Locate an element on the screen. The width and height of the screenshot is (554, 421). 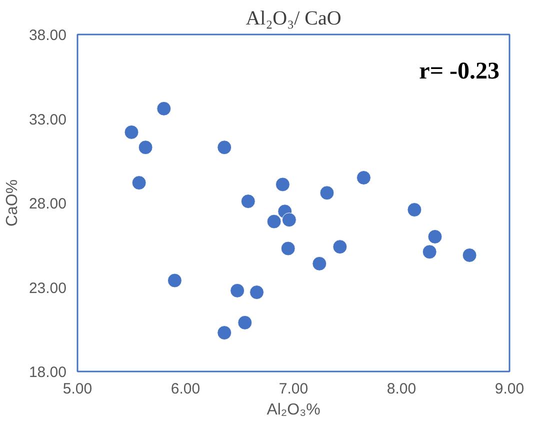
y-tick-label: 38.00 is located at coordinates (47, 35).